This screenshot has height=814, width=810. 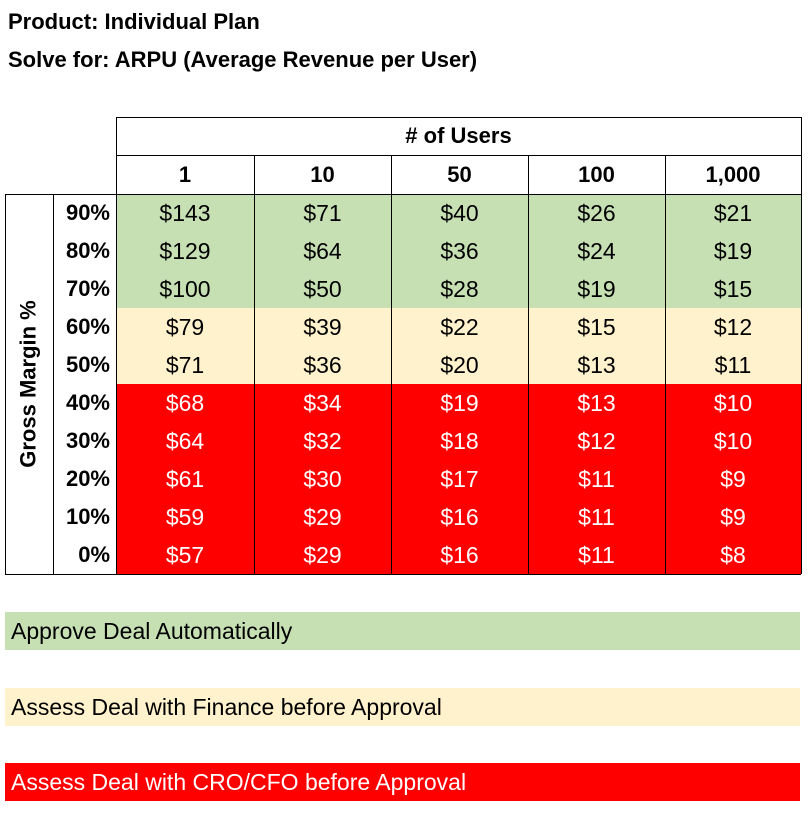 What do you see at coordinates (459, 289) in the screenshot?
I see `value-cell: $28` at bounding box center [459, 289].